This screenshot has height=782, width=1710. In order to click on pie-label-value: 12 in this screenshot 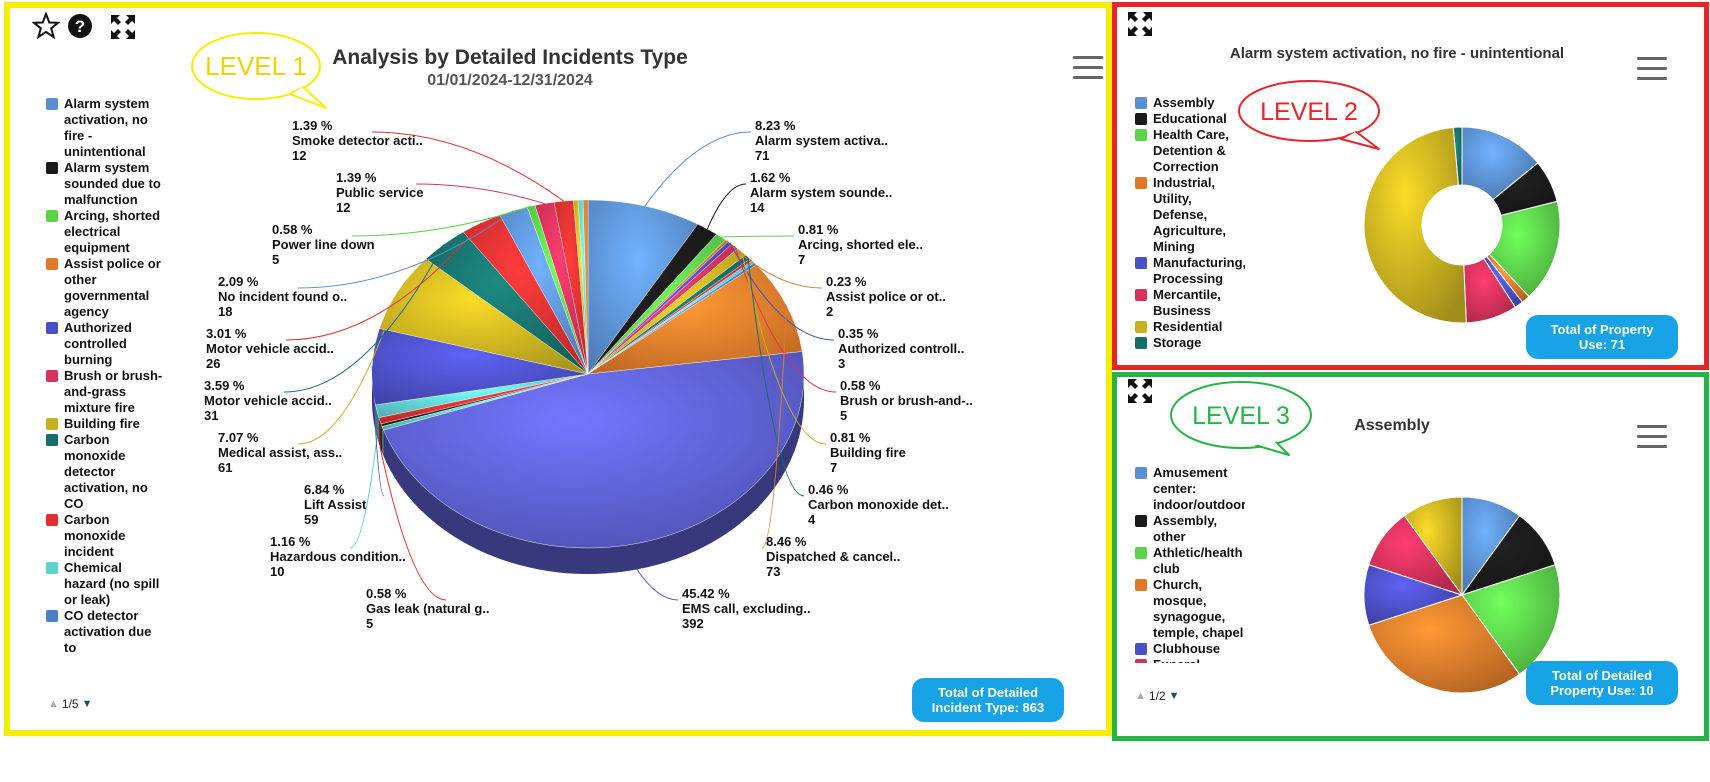, I will do `click(299, 155)`.